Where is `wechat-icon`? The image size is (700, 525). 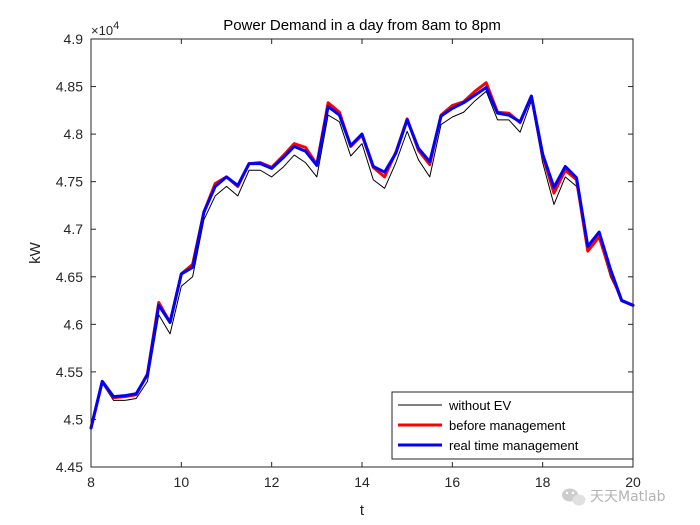
wechat-icon is located at coordinates (574, 497).